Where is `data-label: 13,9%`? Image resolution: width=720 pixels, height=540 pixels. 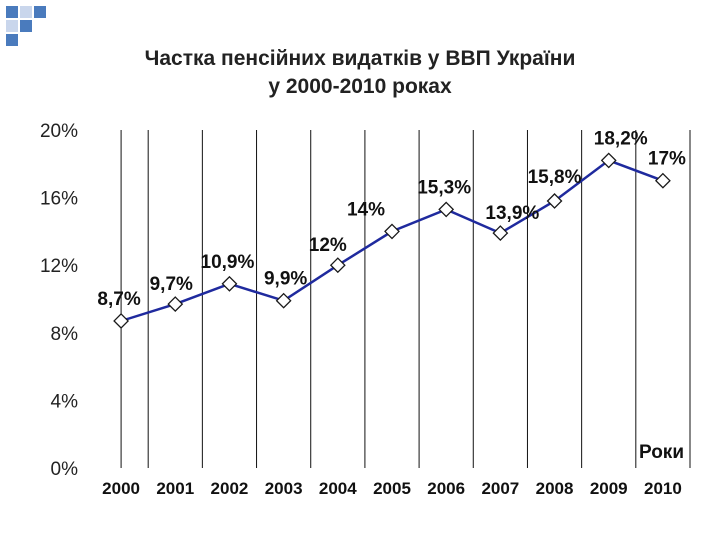 data-label: 13,9% is located at coordinates (512, 213).